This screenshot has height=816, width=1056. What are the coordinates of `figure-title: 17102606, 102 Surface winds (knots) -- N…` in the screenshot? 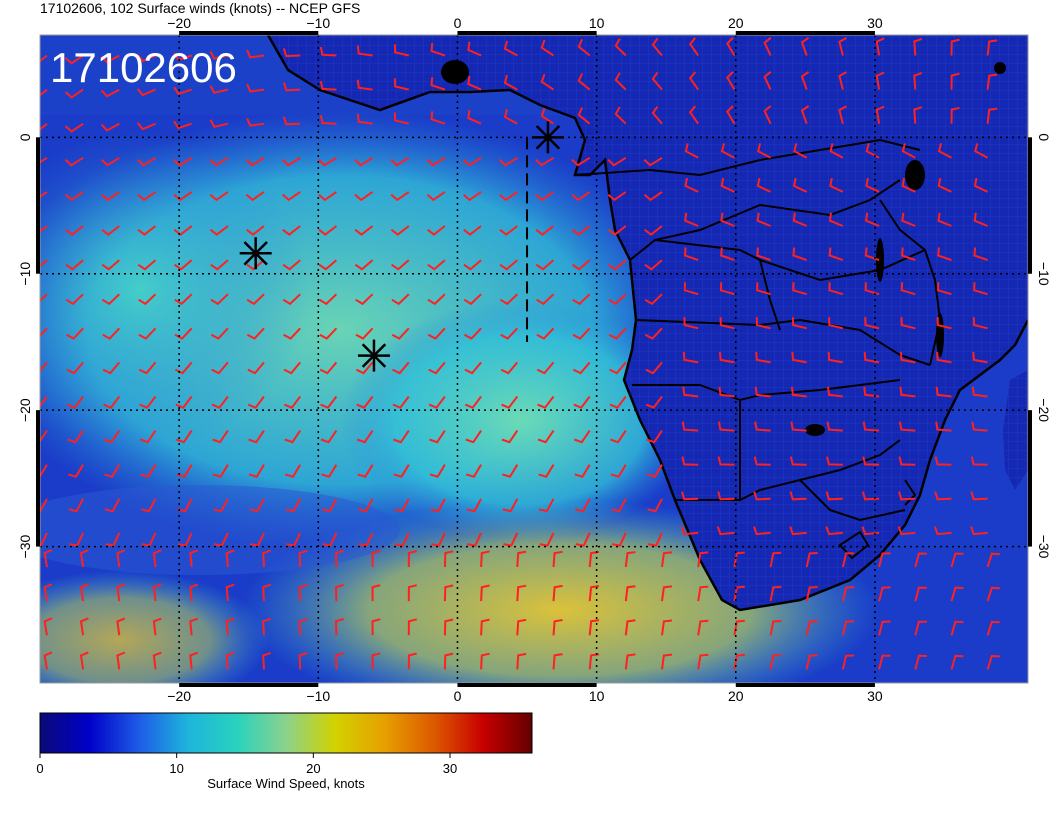 It's located at (200, 8).